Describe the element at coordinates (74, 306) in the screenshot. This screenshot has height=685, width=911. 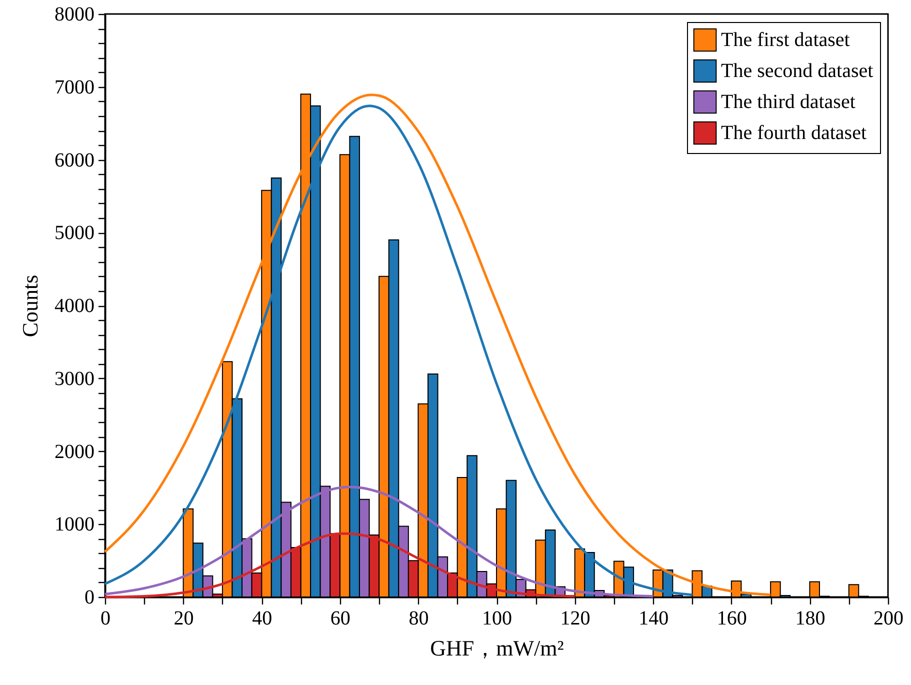
I see `y-tick-label: 4000` at that location.